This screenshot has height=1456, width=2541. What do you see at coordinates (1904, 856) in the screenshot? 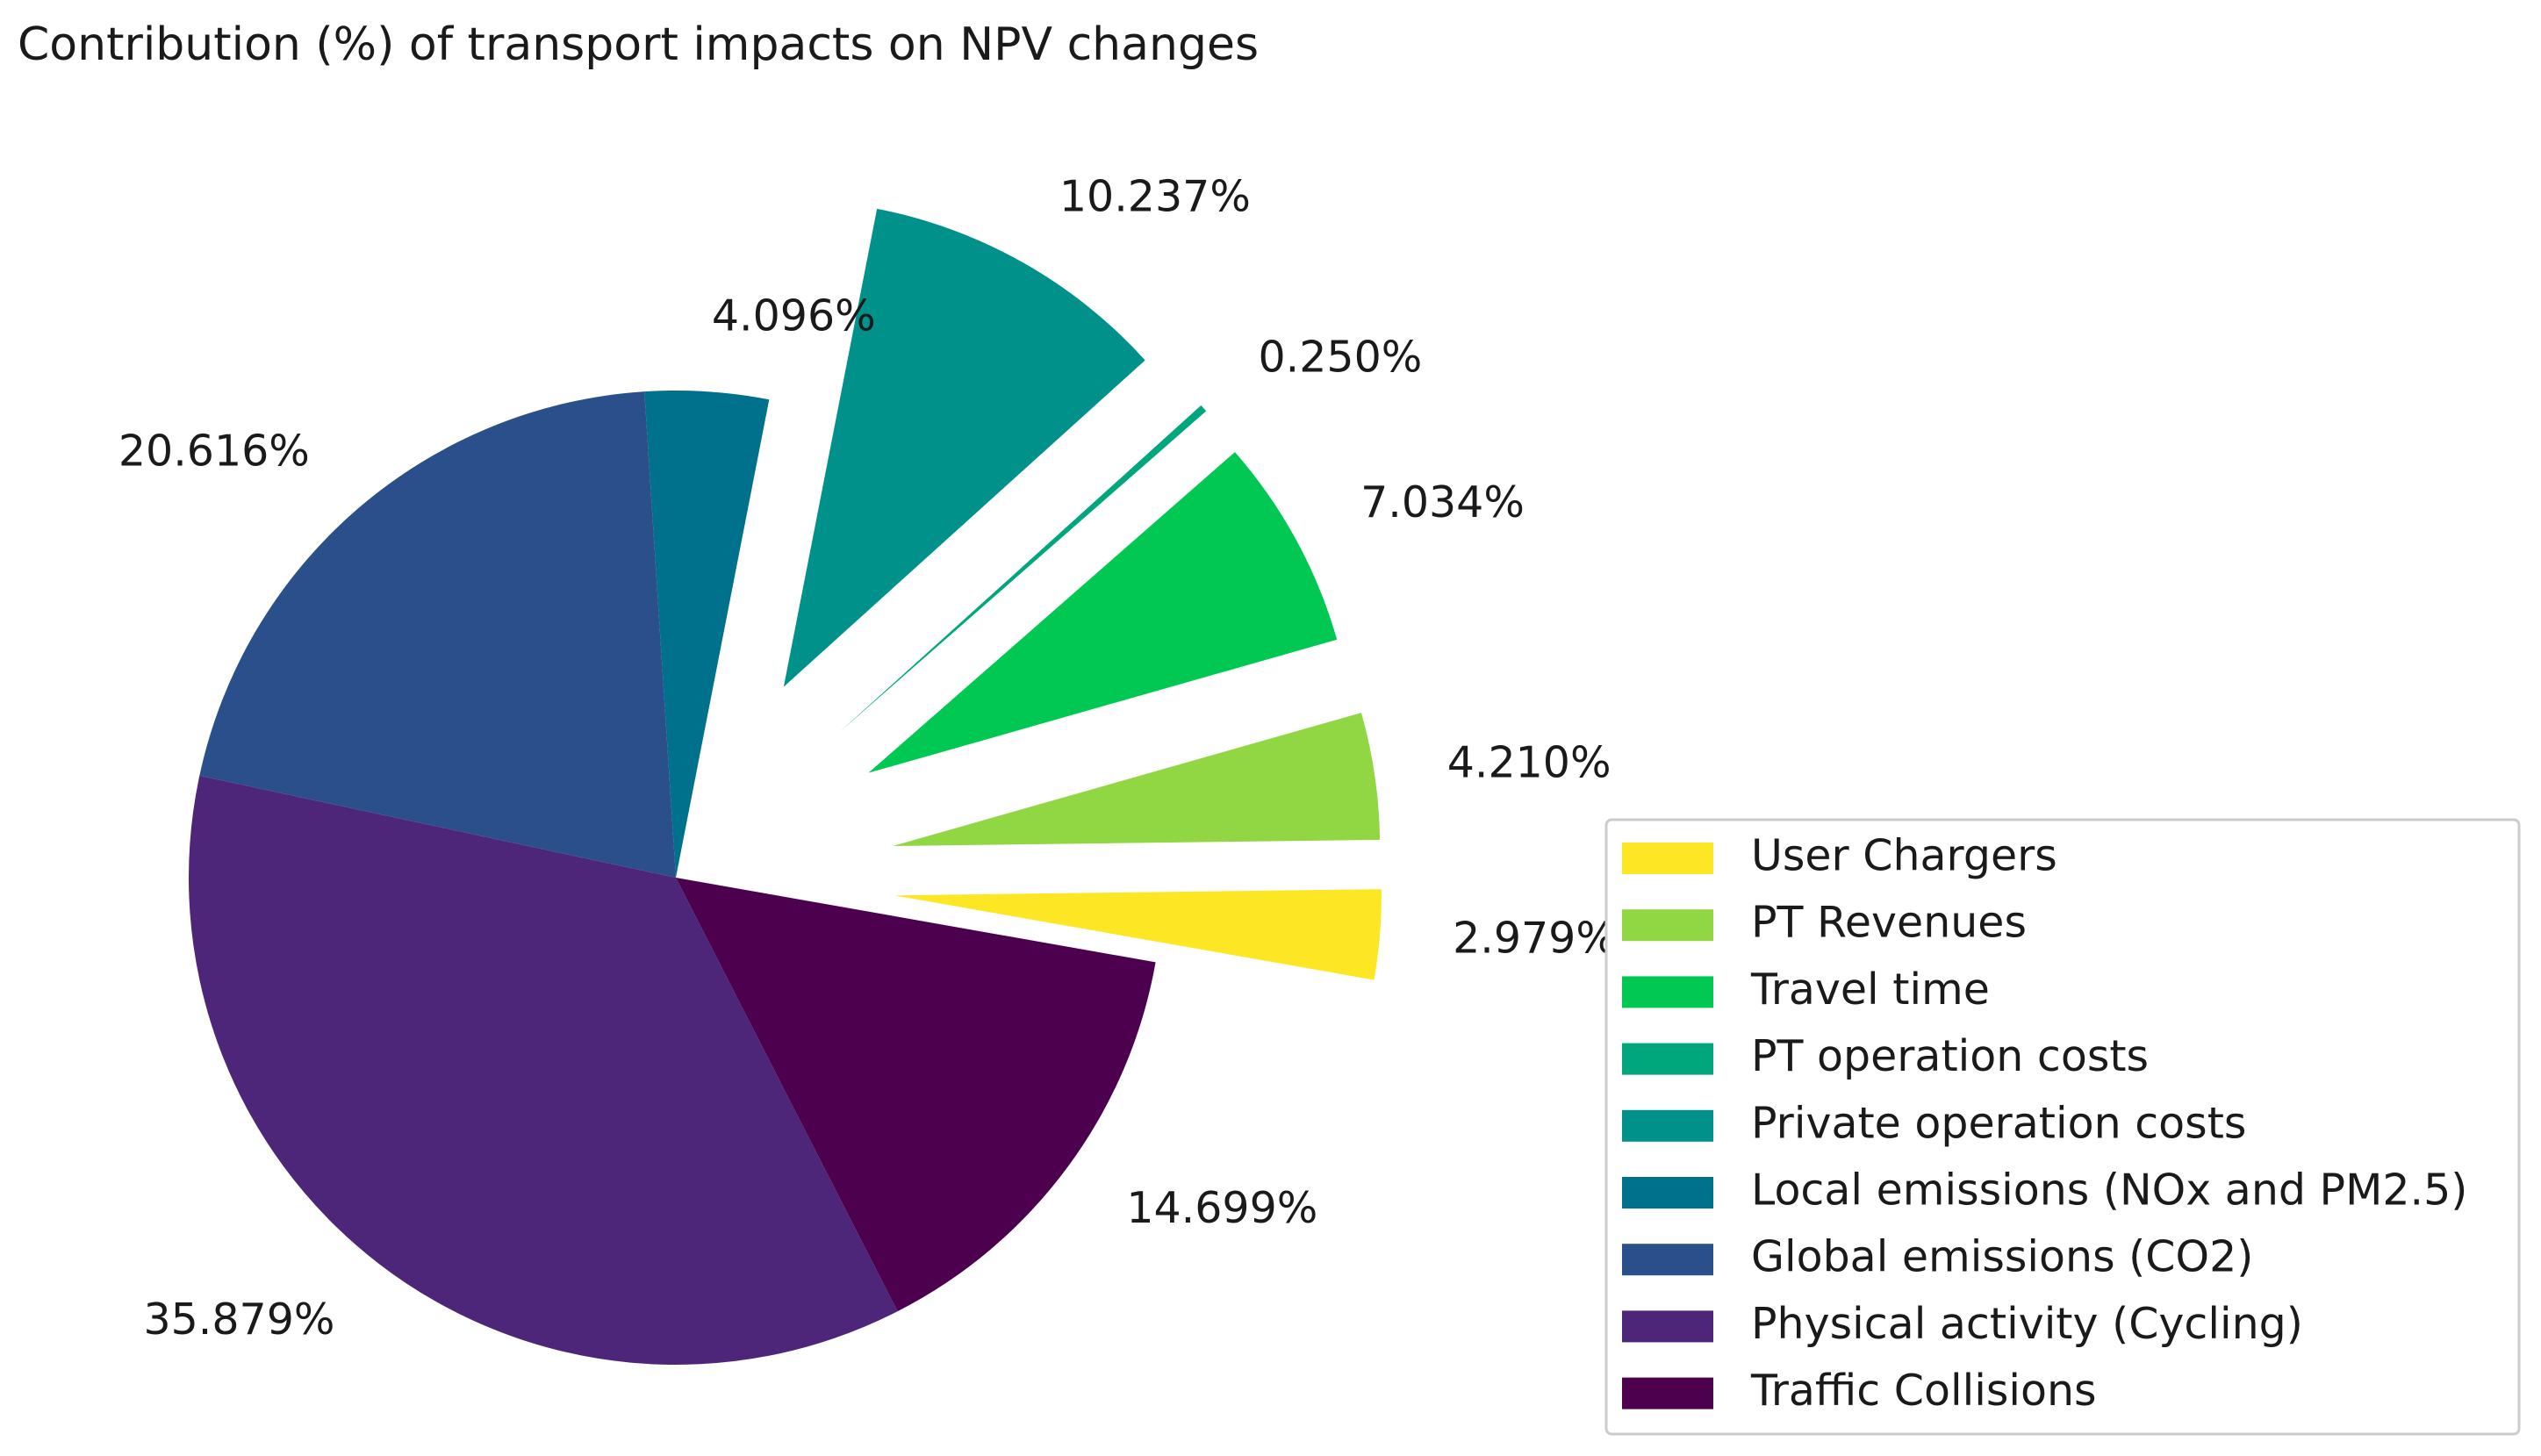
I see `legend-label-user-chargers: User Chargers` at bounding box center [1904, 856].